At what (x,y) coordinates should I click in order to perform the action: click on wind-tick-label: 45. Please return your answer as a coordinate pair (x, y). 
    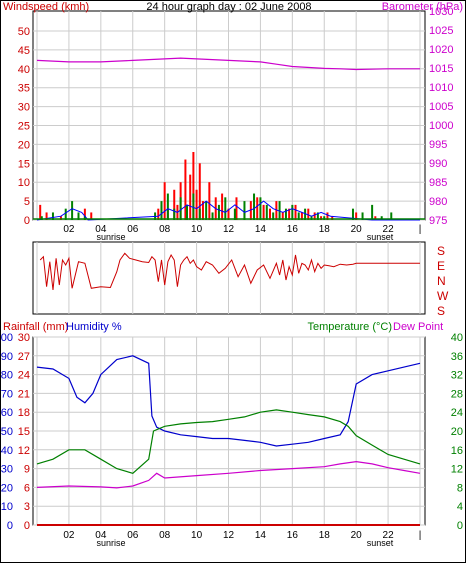
    Looking at the image, I should click on (24, 51).